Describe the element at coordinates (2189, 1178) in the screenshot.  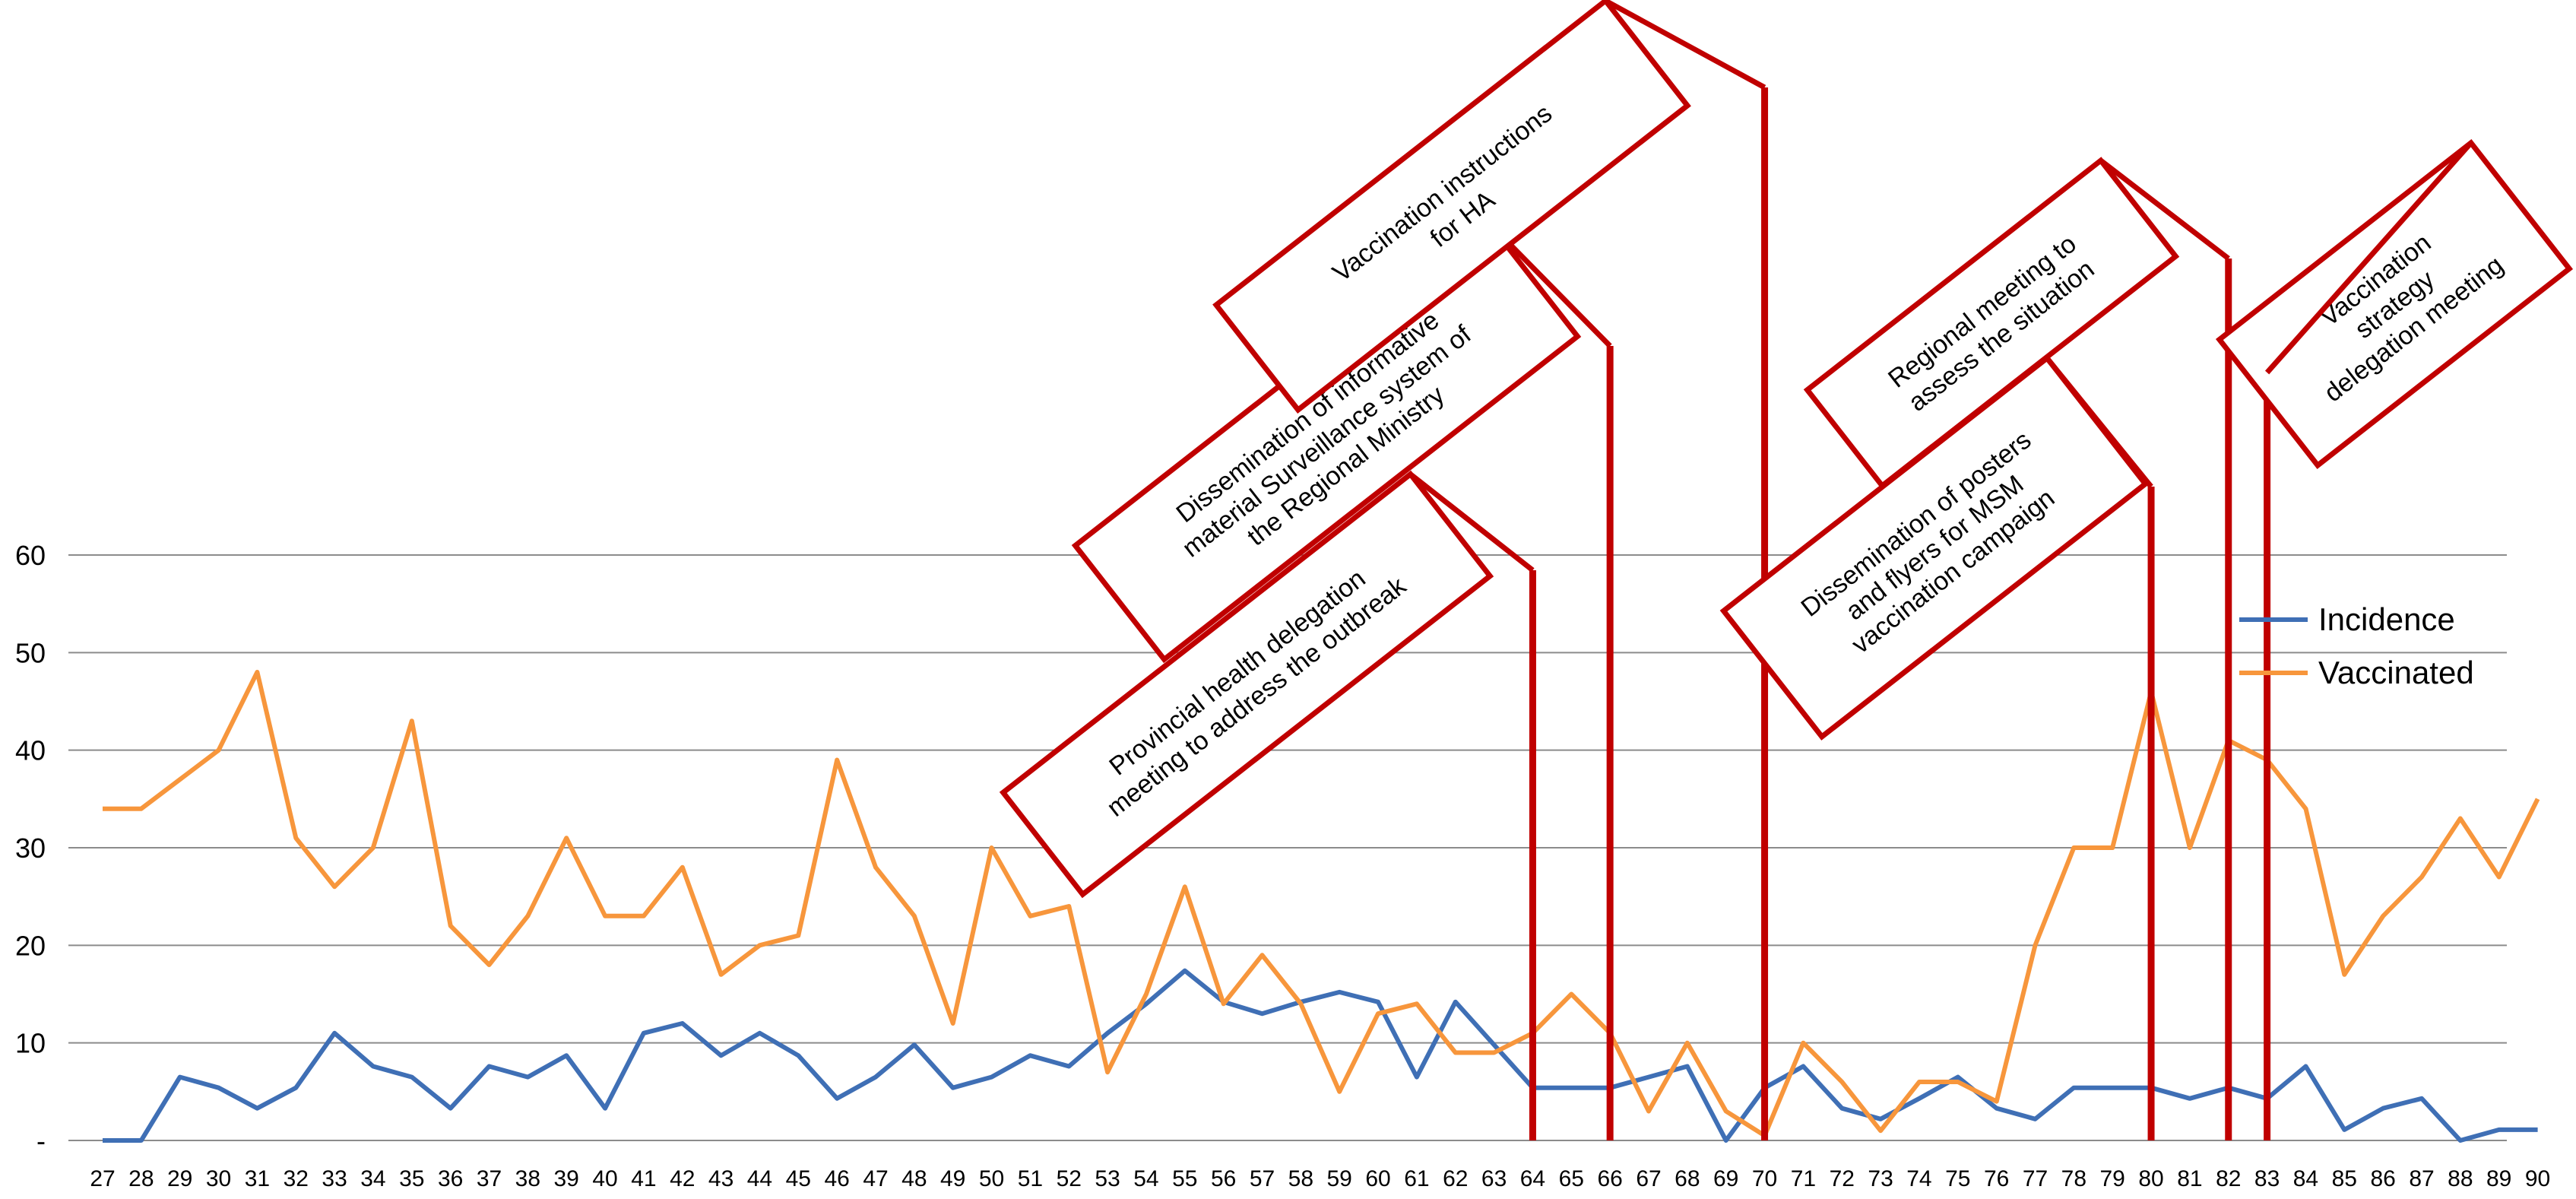
I see `x-tick-label: 81` at that location.